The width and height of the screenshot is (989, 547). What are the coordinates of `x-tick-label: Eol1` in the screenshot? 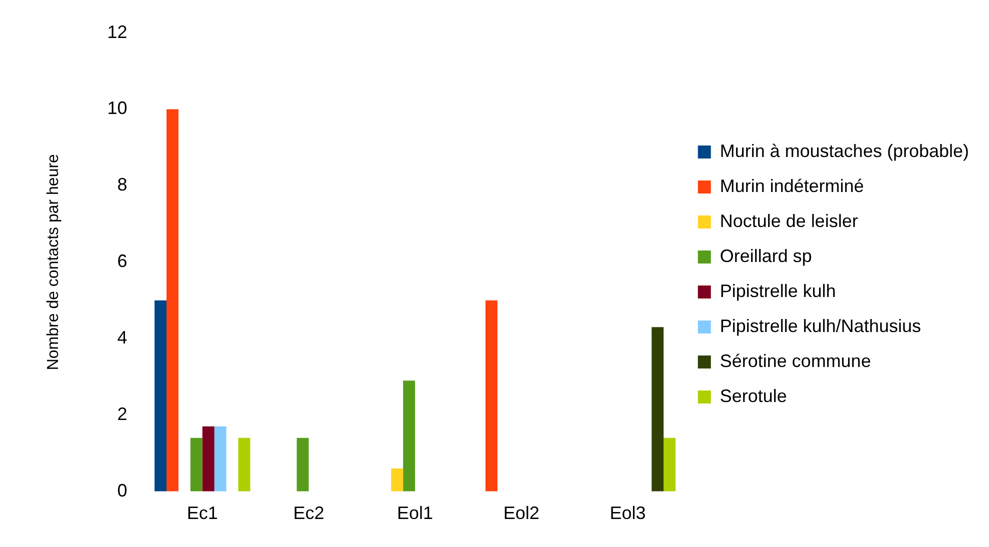 It's located at (415, 513).